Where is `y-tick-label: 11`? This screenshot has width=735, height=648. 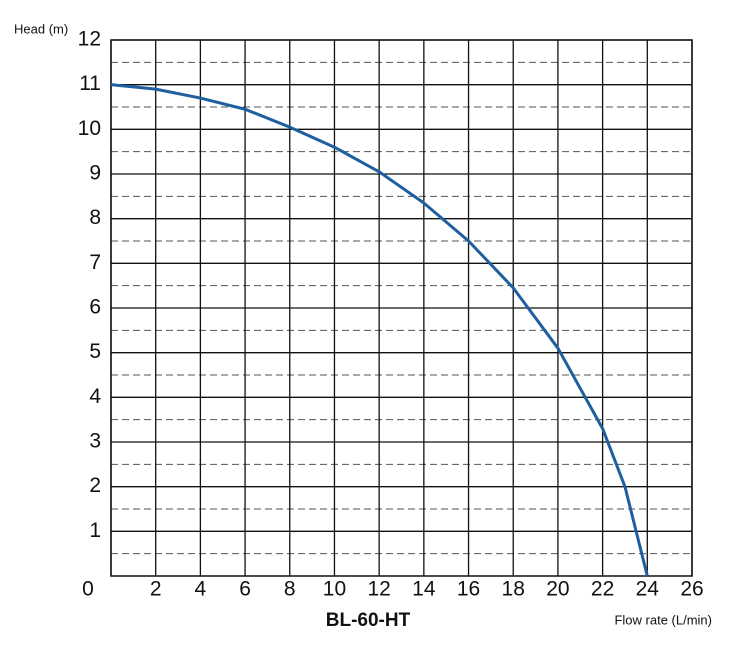
y-tick-label: 11 is located at coordinates (90, 83).